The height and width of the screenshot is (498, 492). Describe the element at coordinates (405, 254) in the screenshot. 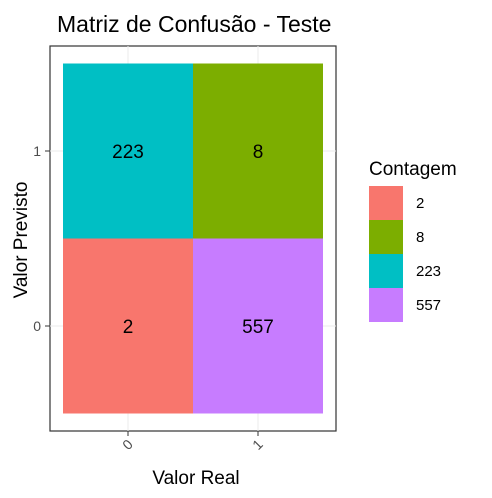

I see `legend-entries: 2 8 223 557` at that location.